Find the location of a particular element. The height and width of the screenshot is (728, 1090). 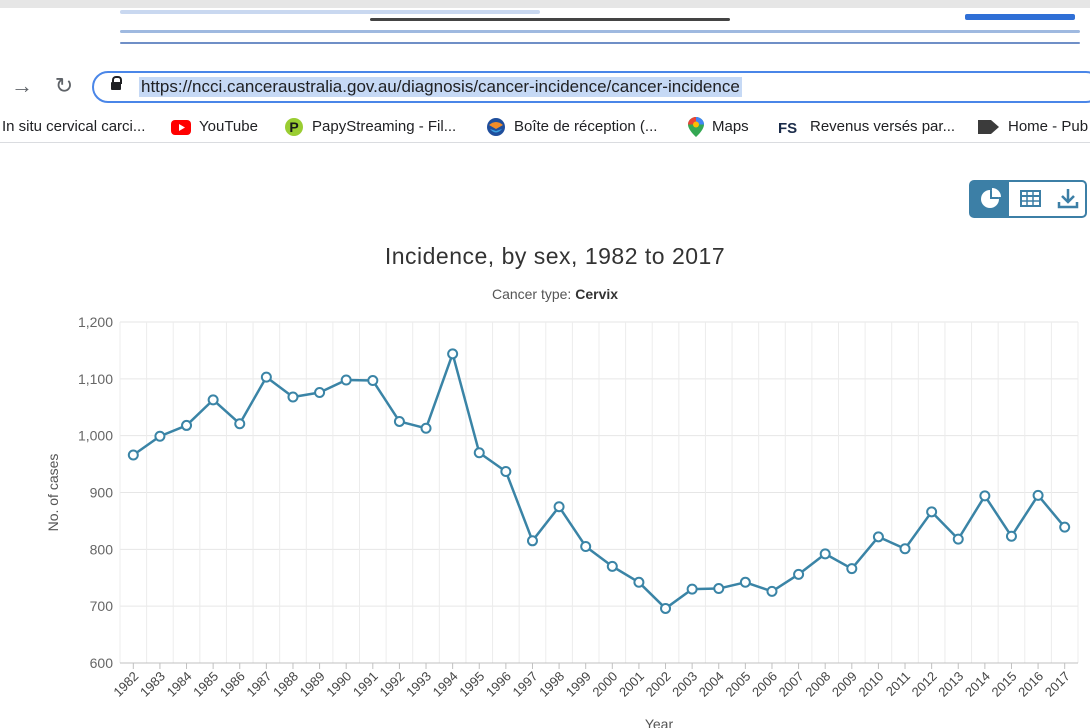

y-tick-label: 1,200 is located at coordinates (95, 322).